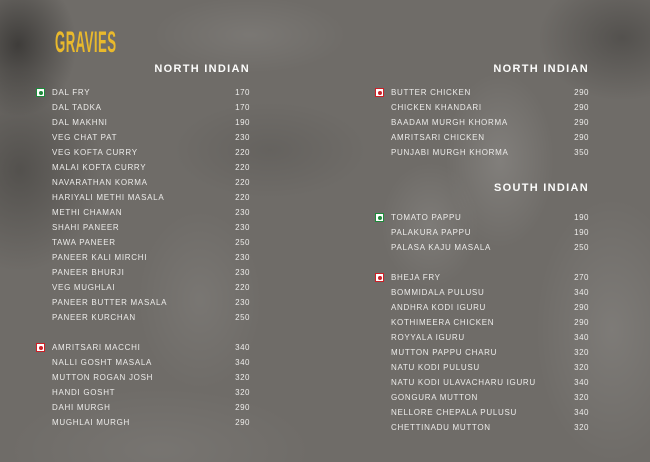 The image size is (650, 462). I want to click on menu-item-name: DAHI MURGH, so click(81, 407).